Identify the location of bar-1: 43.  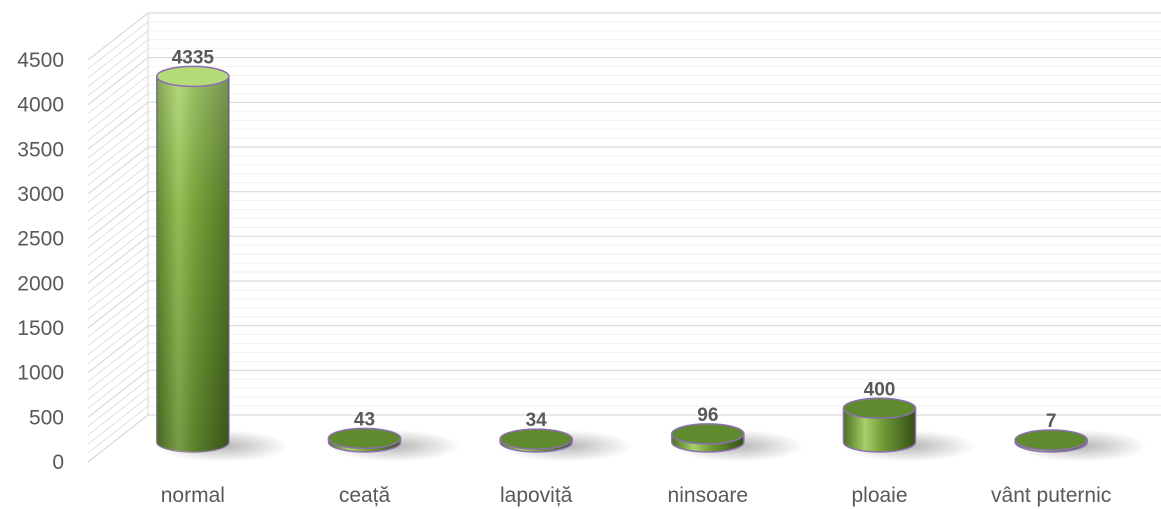
(394, 435).